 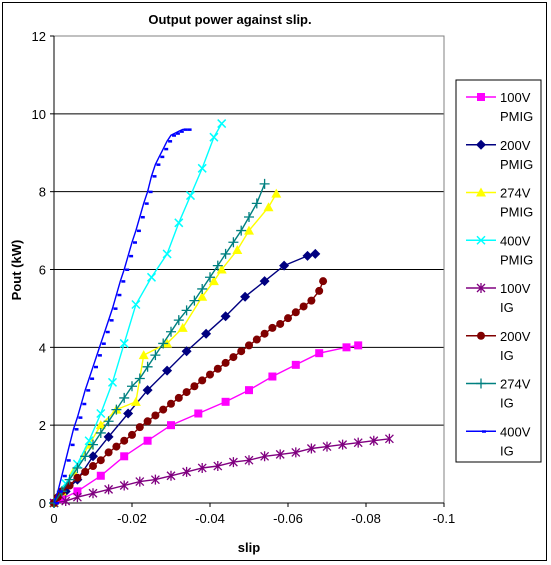 What do you see at coordinates (39, 36) in the screenshot?
I see `y-tick-label: 12` at bounding box center [39, 36].